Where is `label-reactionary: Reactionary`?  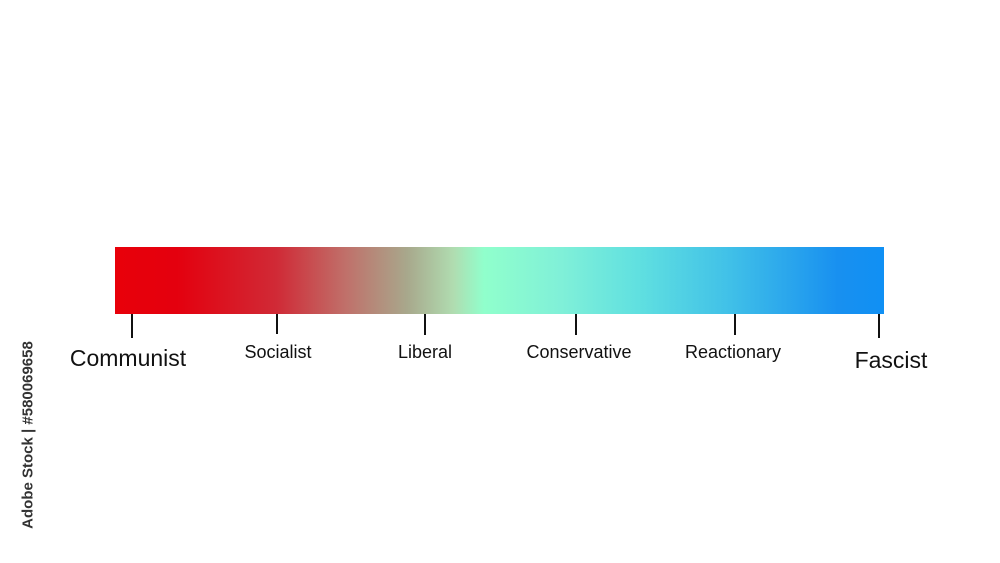 label-reactionary: Reactionary is located at coordinates (733, 352).